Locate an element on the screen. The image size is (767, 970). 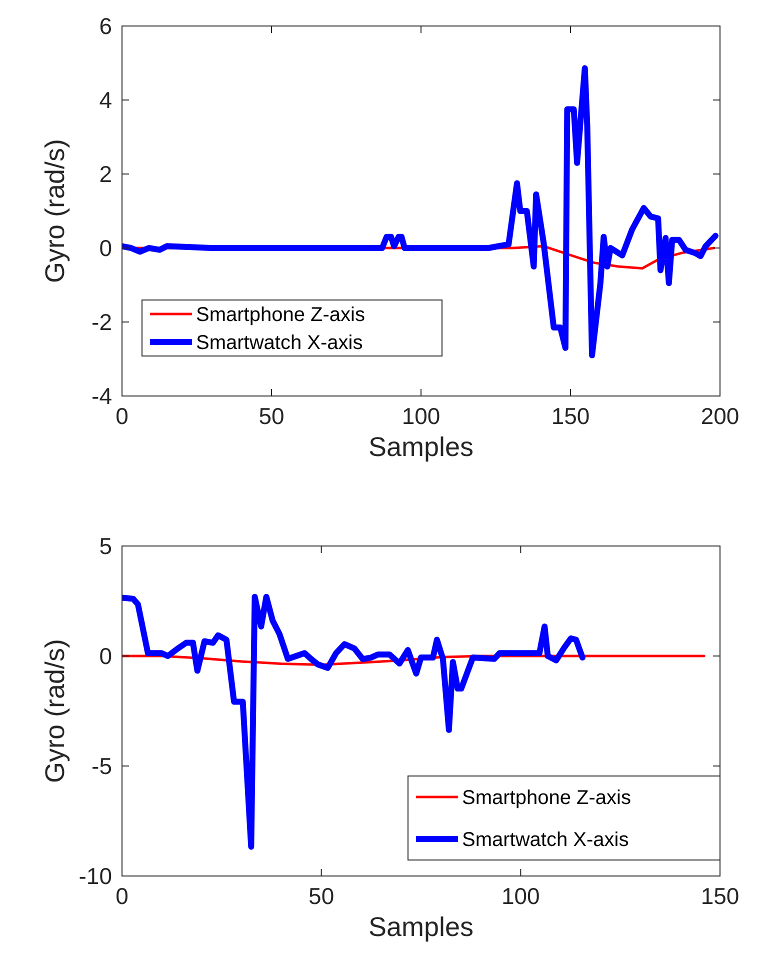
y-tick-label: 5 is located at coordinates (105, 546).